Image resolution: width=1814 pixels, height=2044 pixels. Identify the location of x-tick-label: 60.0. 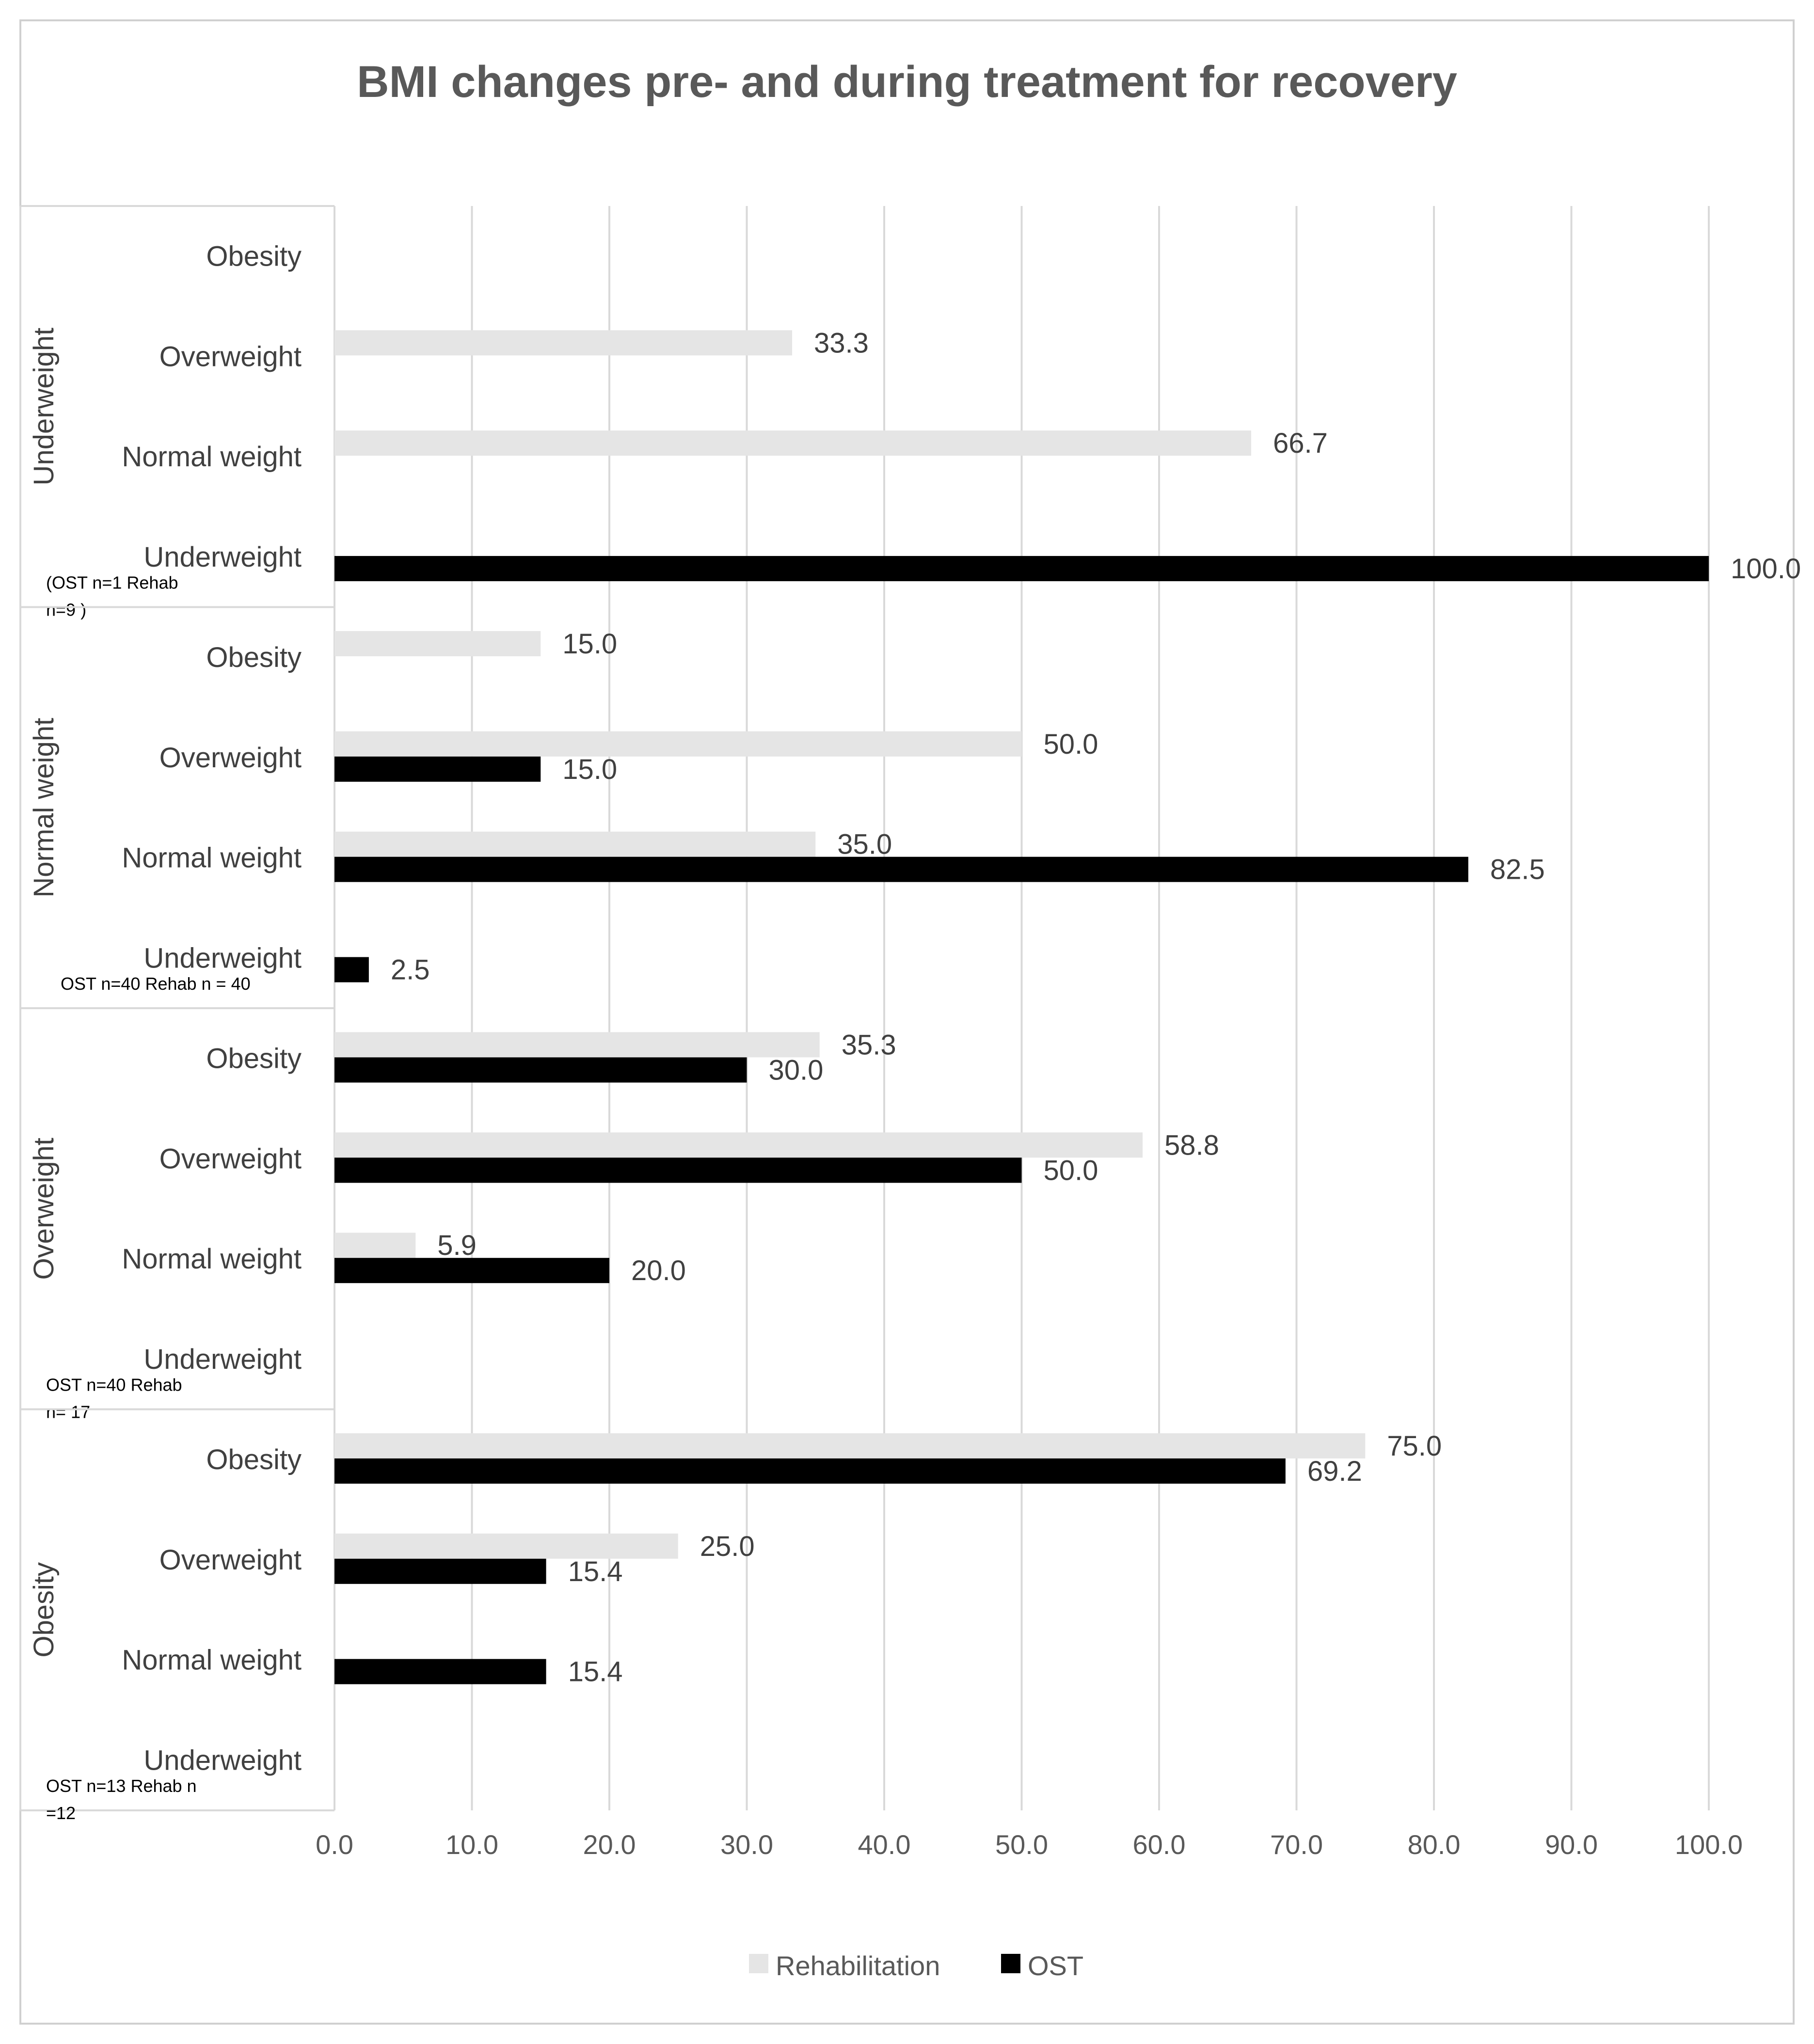
(1159, 1844).